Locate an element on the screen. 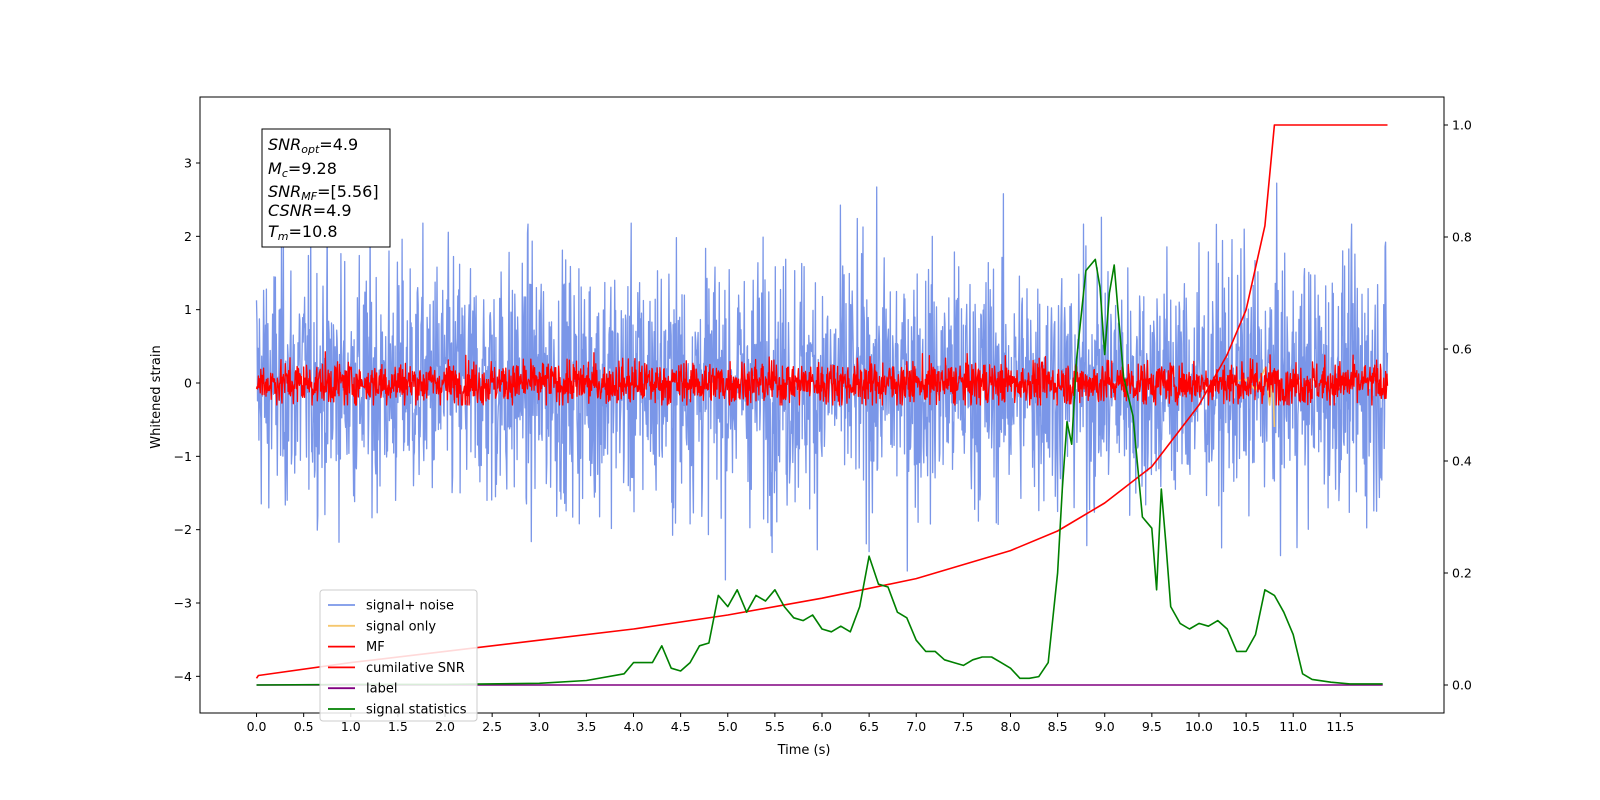 This screenshot has width=1600, height=800. x-tick-label: 11.0 is located at coordinates (1293, 726).